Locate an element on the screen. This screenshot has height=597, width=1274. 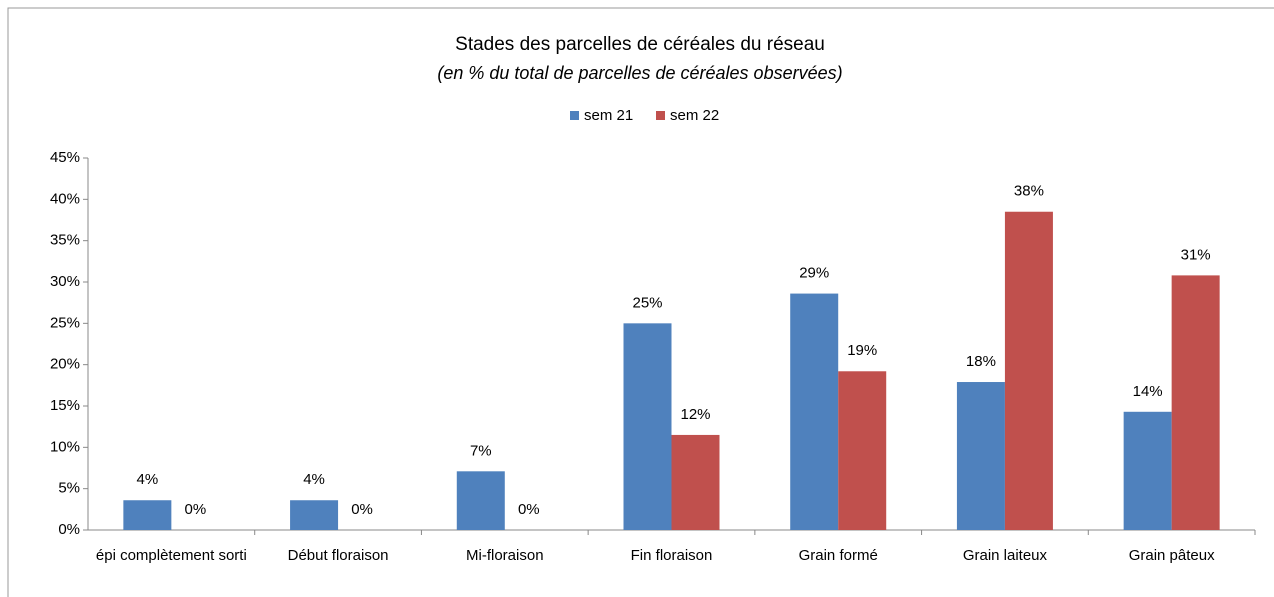
value-label: 38% is located at coordinates (1029, 191).